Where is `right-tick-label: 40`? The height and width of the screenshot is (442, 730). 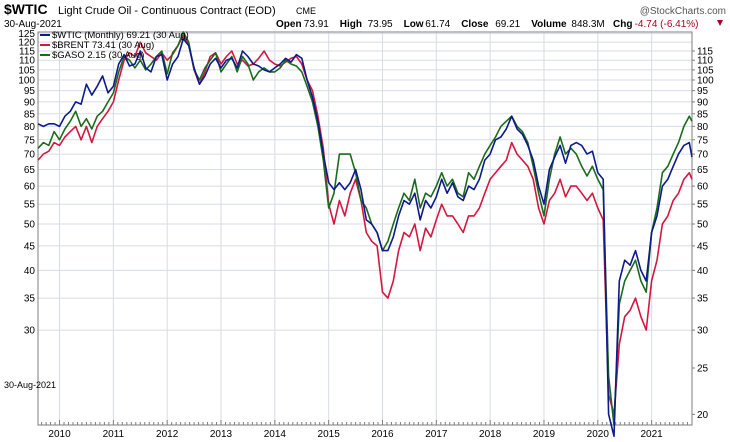
right-tick-label: 40 is located at coordinates (703, 271).